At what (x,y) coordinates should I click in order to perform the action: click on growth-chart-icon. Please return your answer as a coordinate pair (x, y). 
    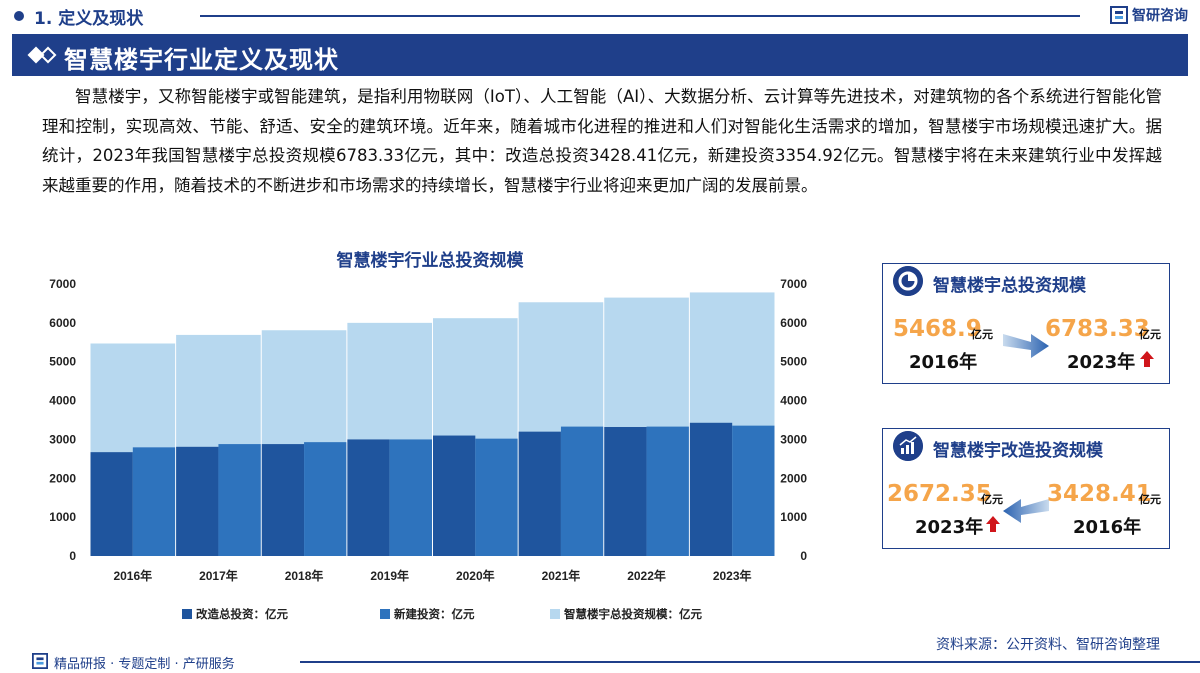
    Looking at the image, I should click on (908, 446).